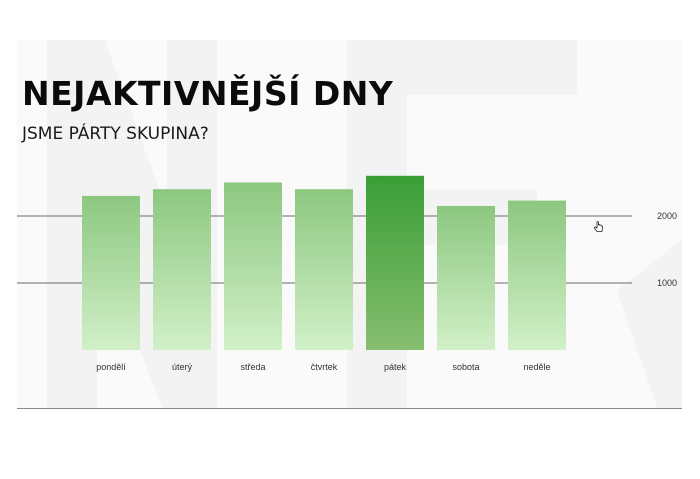  What do you see at coordinates (537, 275) in the screenshot?
I see `bar-neděle` at bounding box center [537, 275].